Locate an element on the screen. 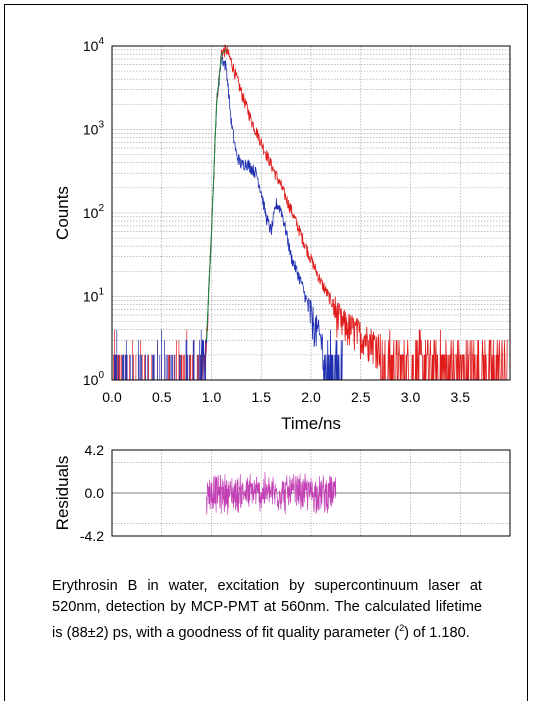  x-tick-label: 1.5 is located at coordinates (262, 397).